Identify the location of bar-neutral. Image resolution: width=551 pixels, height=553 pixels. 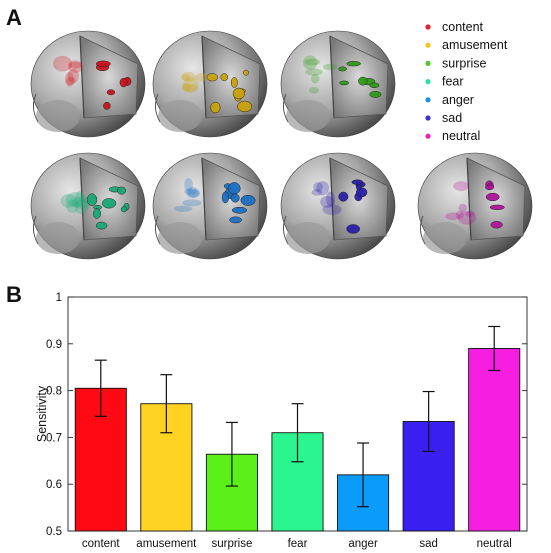
(494, 440).